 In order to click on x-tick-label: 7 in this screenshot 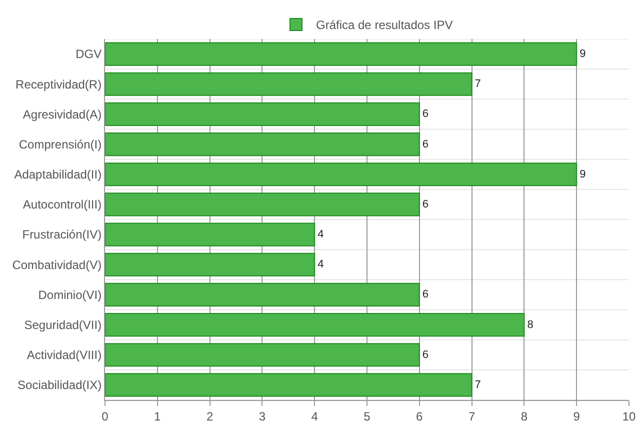, I will do `click(472, 416)`.